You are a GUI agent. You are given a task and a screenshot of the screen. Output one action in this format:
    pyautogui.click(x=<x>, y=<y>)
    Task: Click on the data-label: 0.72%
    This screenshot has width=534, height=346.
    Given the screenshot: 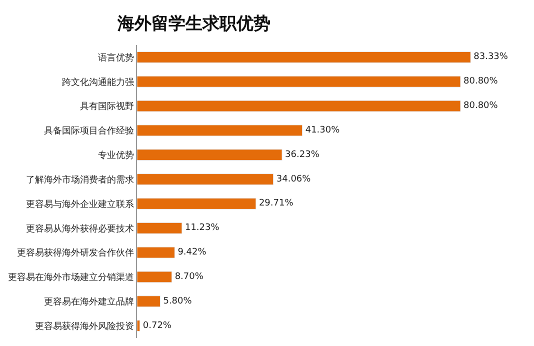 What is the action you would take?
    pyautogui.click(x=157, y=325)
    